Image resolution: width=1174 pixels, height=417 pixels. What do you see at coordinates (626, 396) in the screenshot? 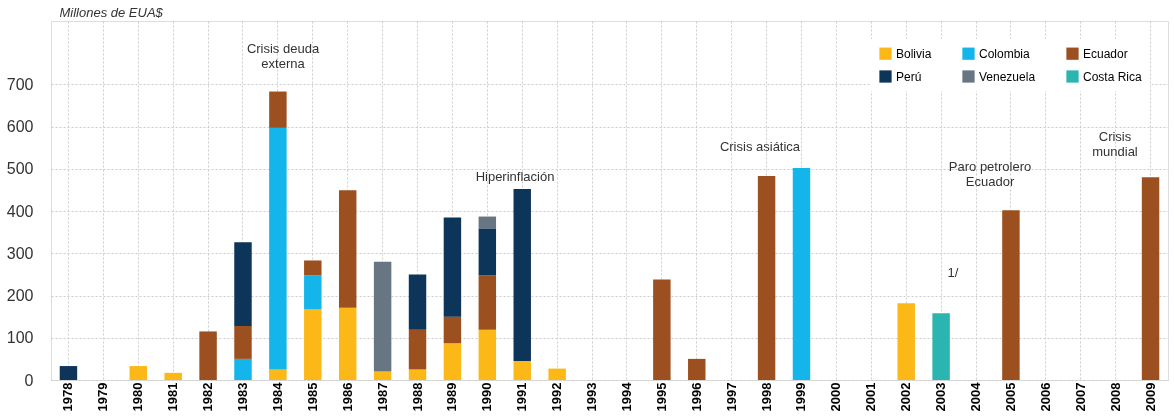
I see `x-tick-label: 1994` at bounding box center [626, 396].